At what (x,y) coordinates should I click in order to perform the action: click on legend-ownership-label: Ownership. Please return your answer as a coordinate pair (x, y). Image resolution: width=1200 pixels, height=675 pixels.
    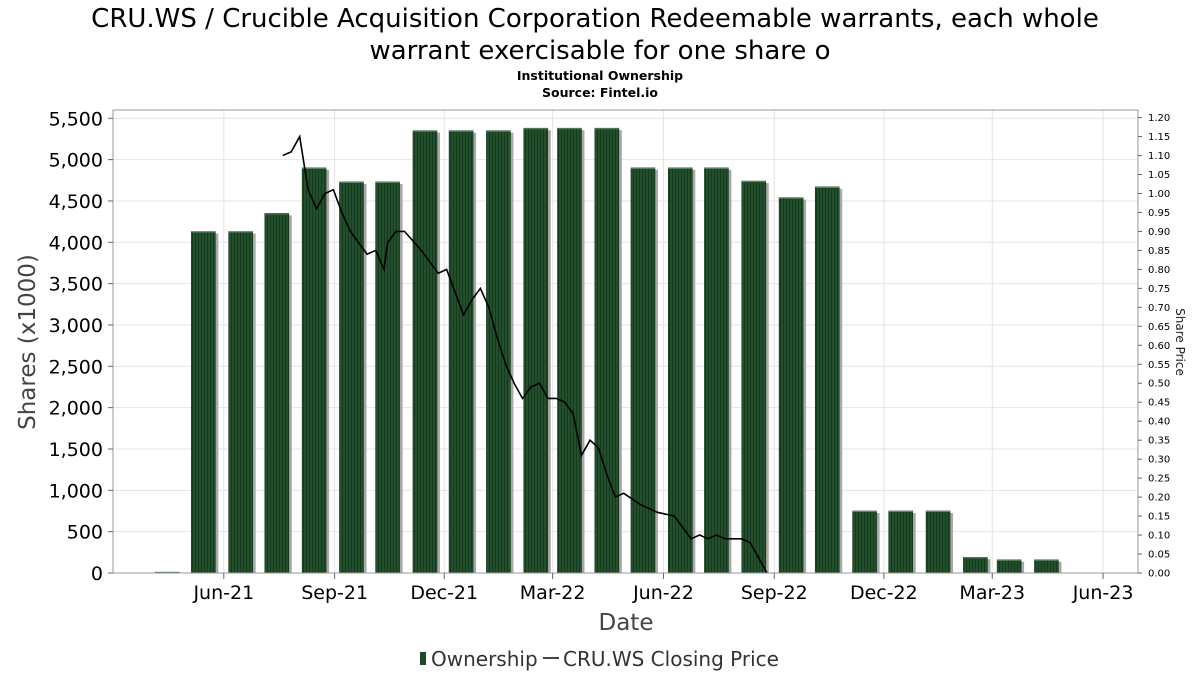
    Looking at the image, I should click on (484, 659).